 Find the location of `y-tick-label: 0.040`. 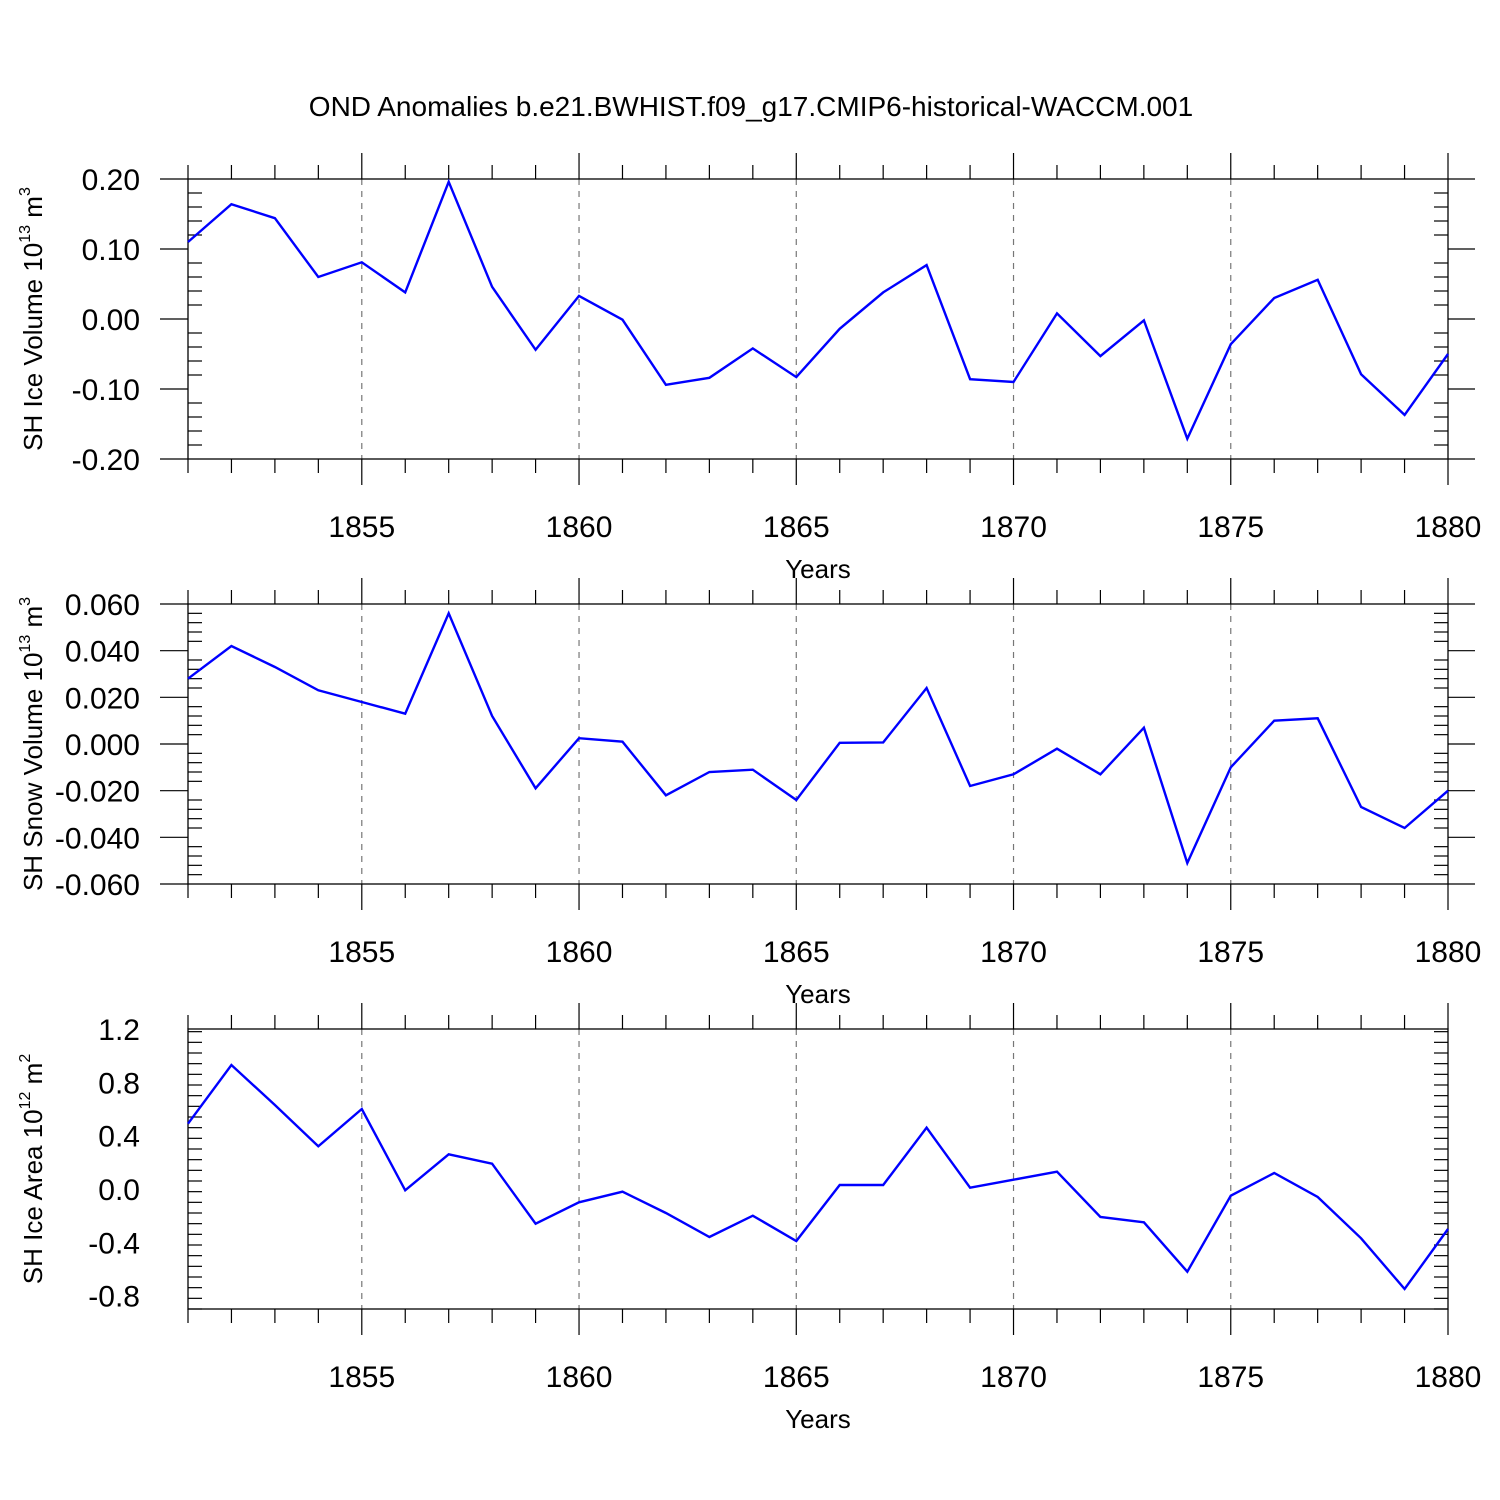

y-tick-label: 0.040 is located at coordinates (102, 652).